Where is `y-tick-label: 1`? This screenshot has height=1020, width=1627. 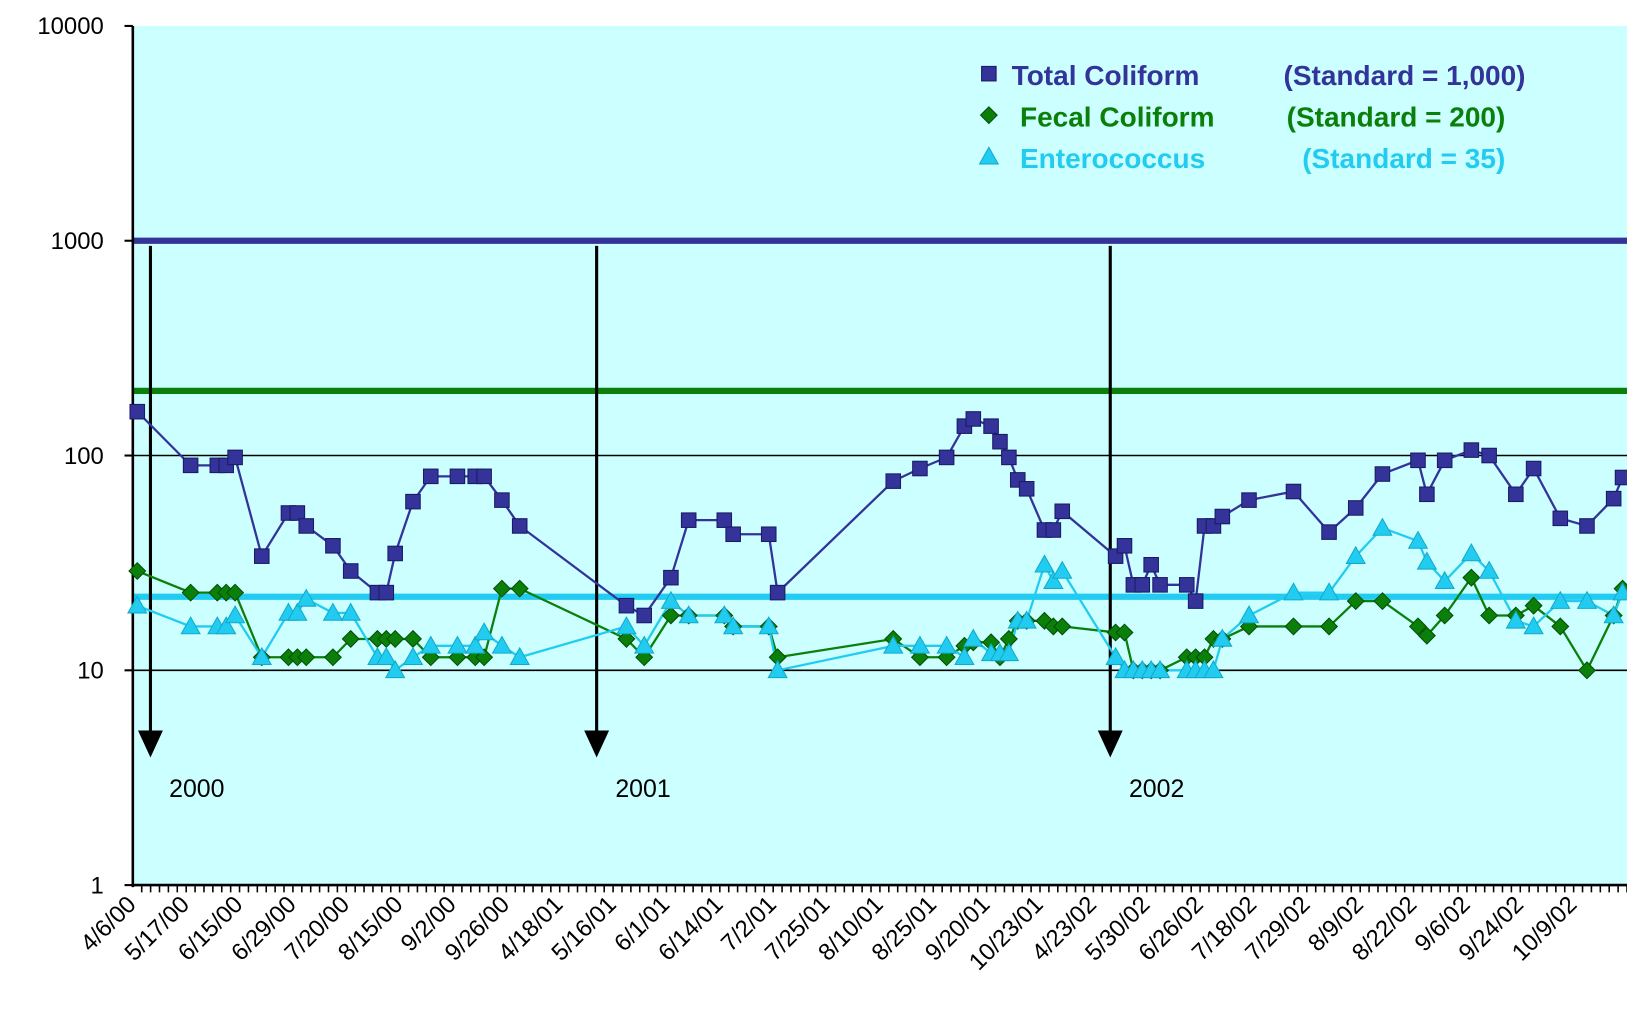 y-tick-label: 1 is located at coordinates (96, 885).